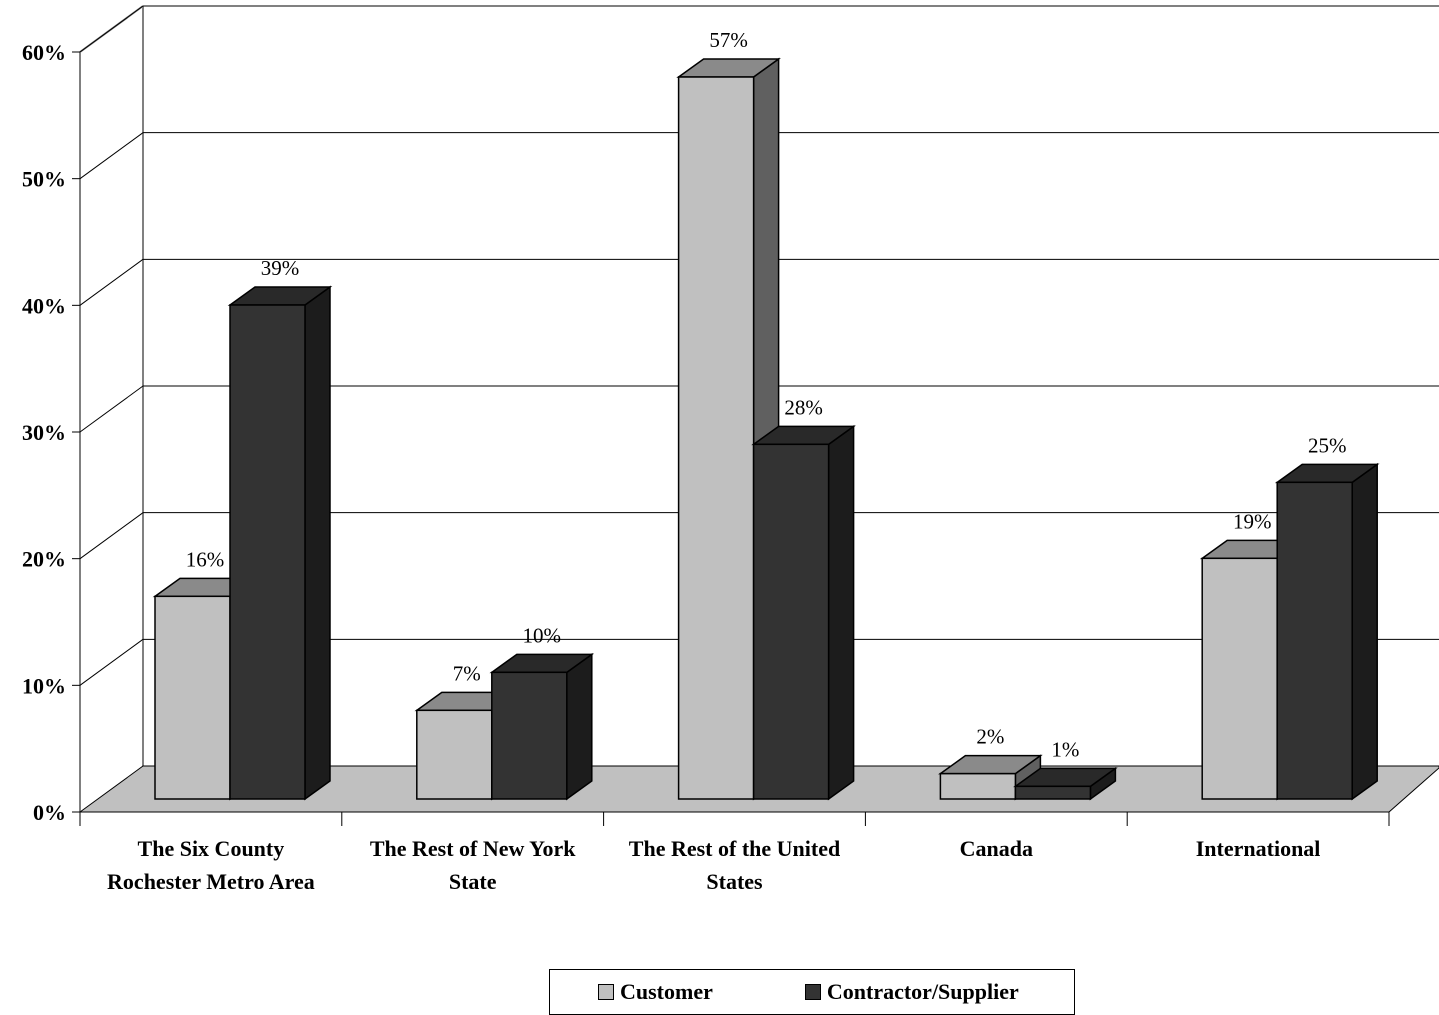 This screenshot has width=1439, height=1015. I want to click on legend-swatch-customer, so click(606, 992).